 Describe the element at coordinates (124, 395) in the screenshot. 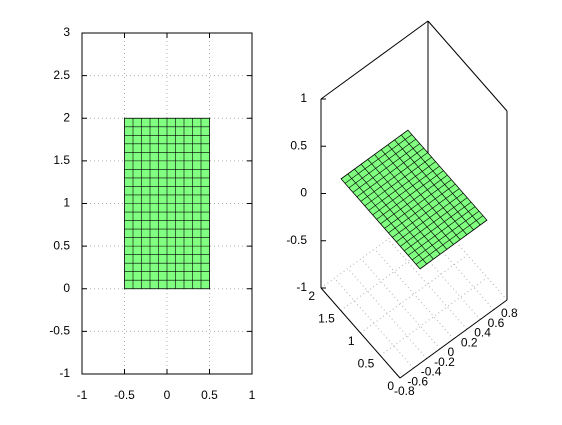

I see `x-tick-label: -0.5` at that location.